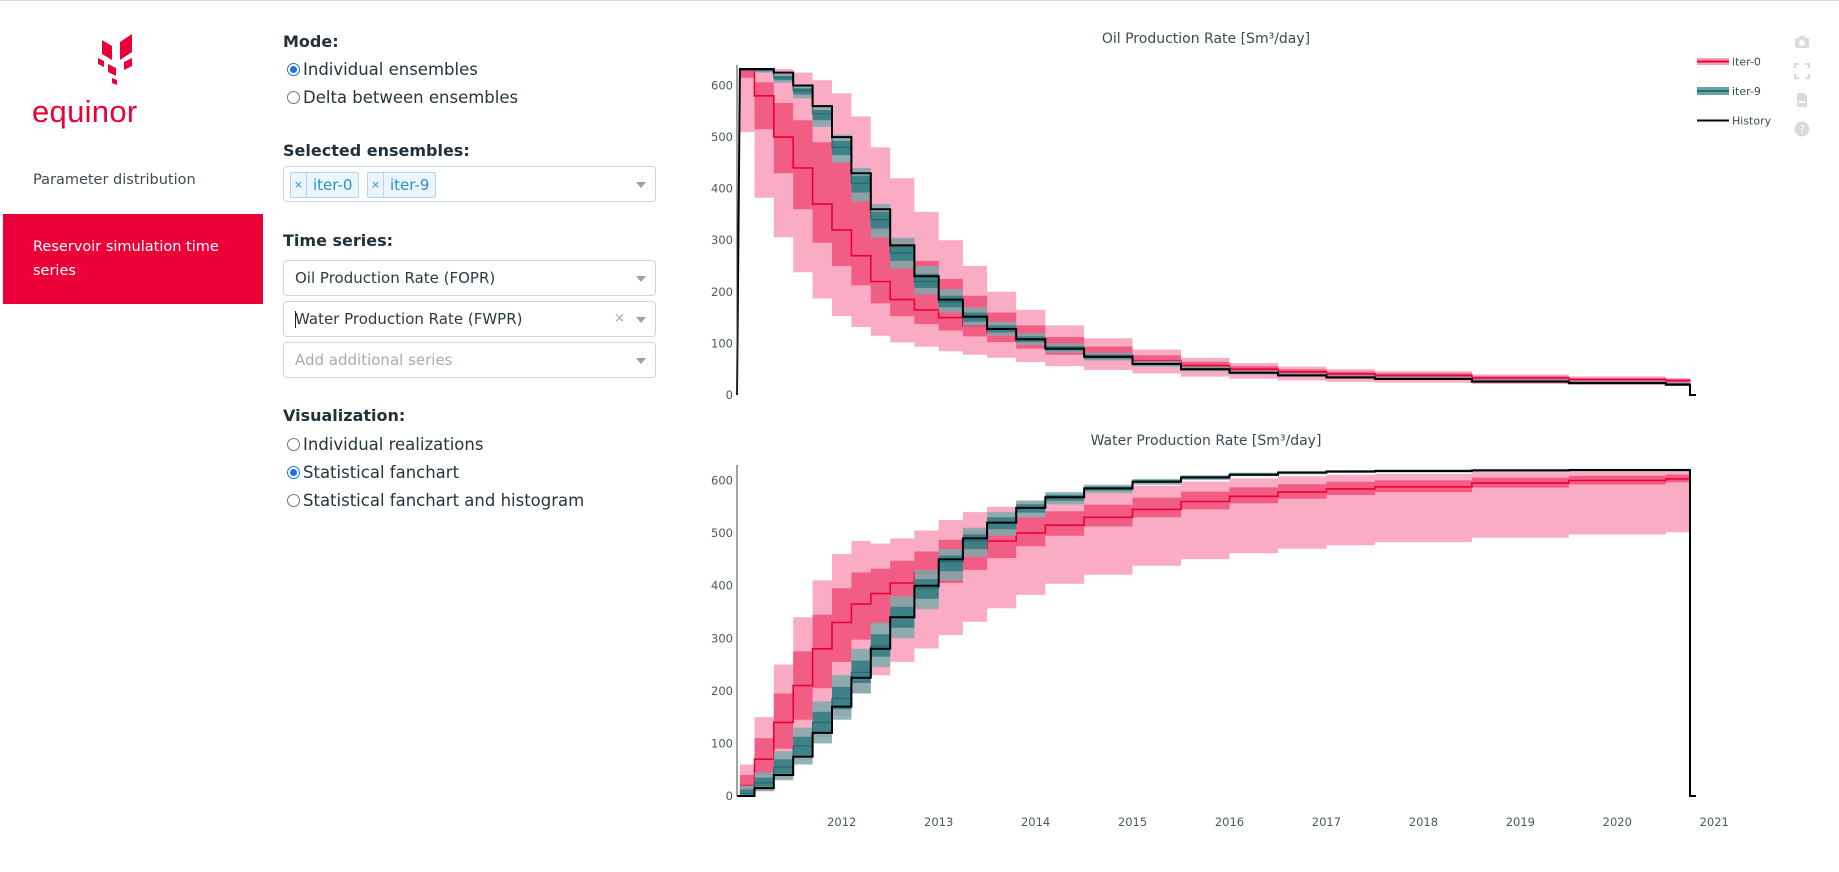 The height and width of the screenshot is (872, 1839). I want to click on legend-label: iter-0, so click(1746, 62).